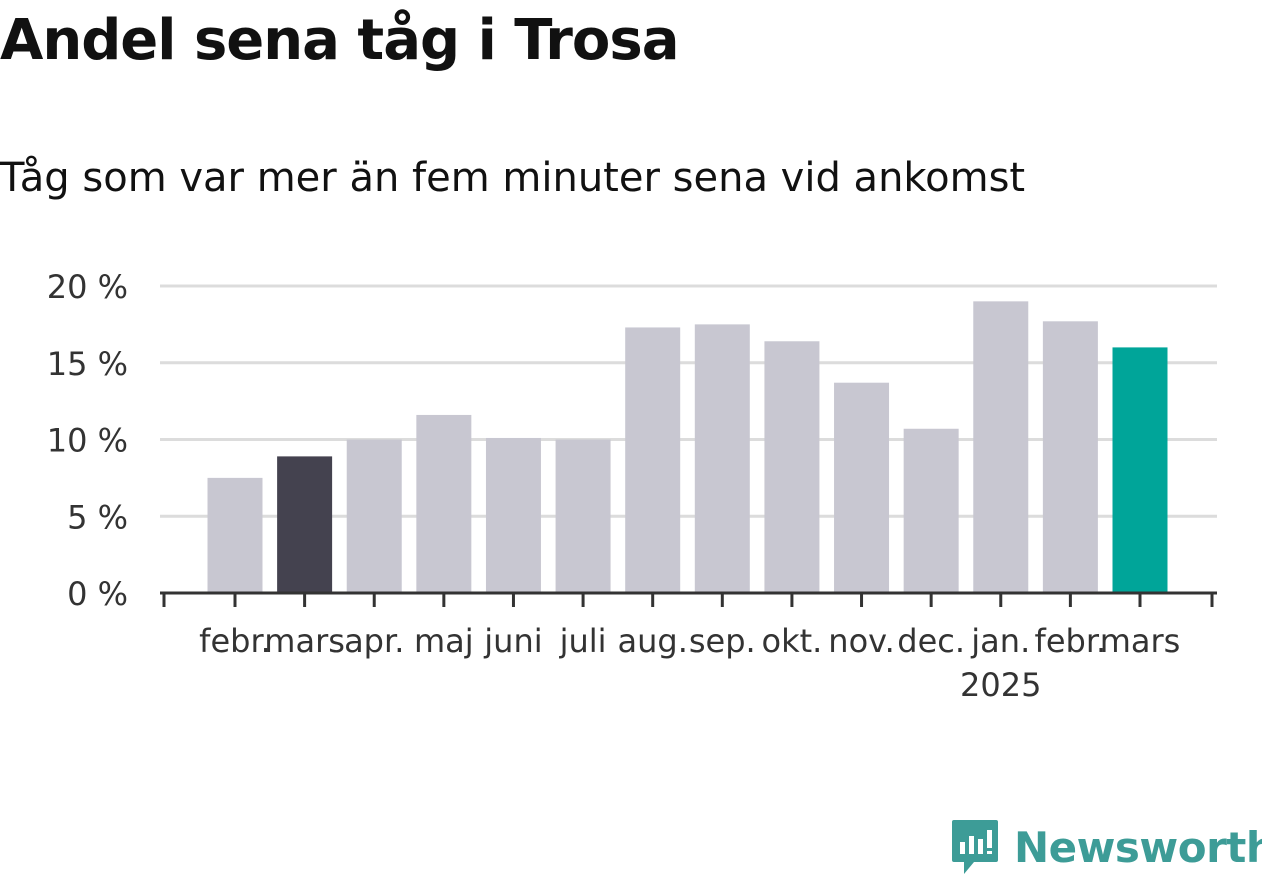 The height and width of the screenshot is (879, 1262). Describe the element at coordinates (340, 40) in the screenshot. I see `chart-title: Andel sena tåg i Trosa` at that location.